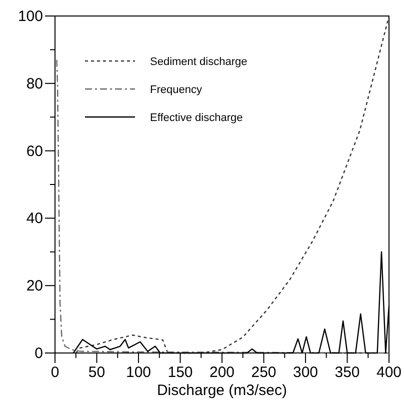  What do you see at coordinates (34, 219) in the screenshot?
I see `y-tick-label: 40` at bounding box center [34, 219].